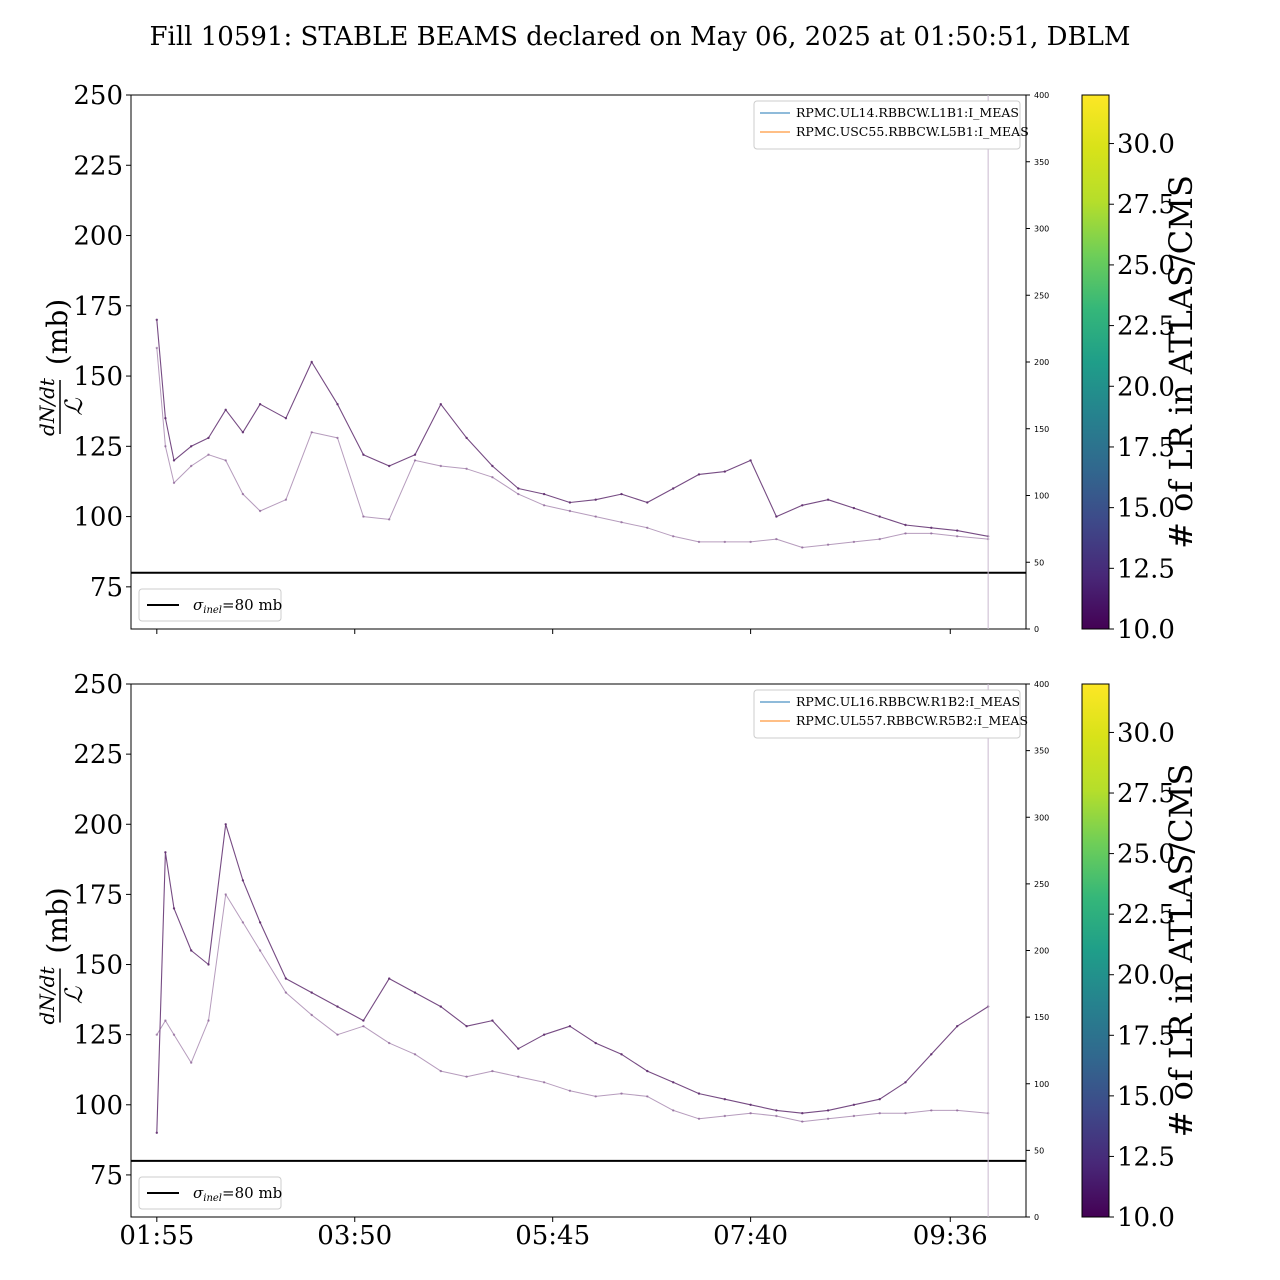 The width and height of the screenshot is (1280, 1280). Describe the element at coordinates (1036, 629) in the screenshot. I see `y2-tick-label: 0` at that location.